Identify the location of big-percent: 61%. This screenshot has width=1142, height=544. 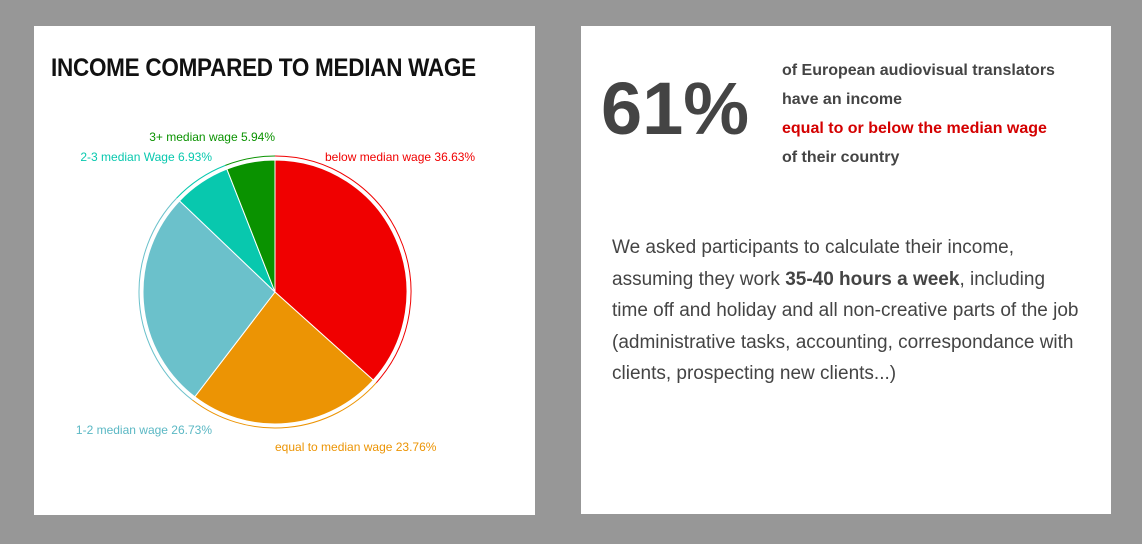
(675, 108).